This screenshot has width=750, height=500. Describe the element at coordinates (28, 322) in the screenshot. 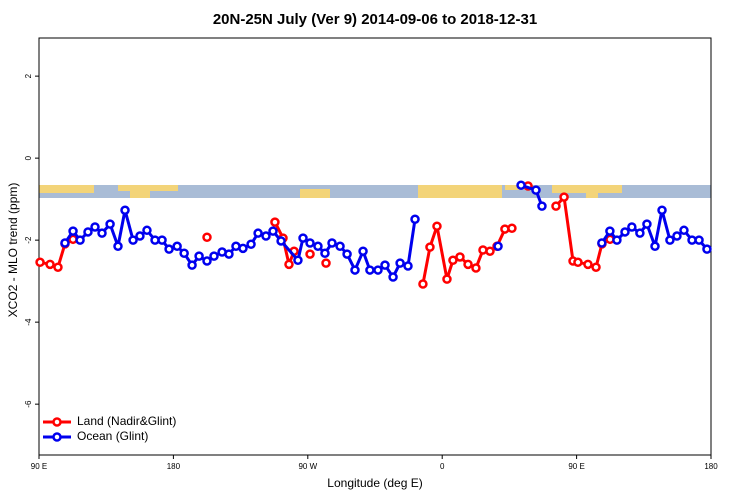

I see `y-tick-label: -4` at that location.